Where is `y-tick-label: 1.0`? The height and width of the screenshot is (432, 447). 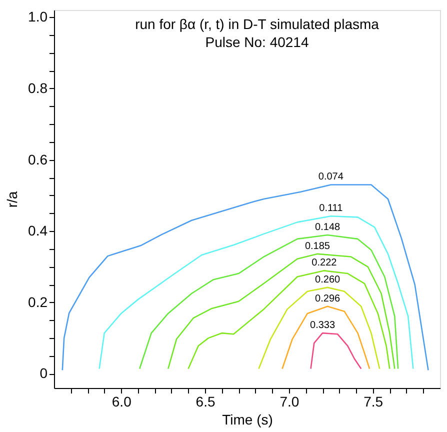
y-tick-label: 1.0 is located at coordinates (38, 16).